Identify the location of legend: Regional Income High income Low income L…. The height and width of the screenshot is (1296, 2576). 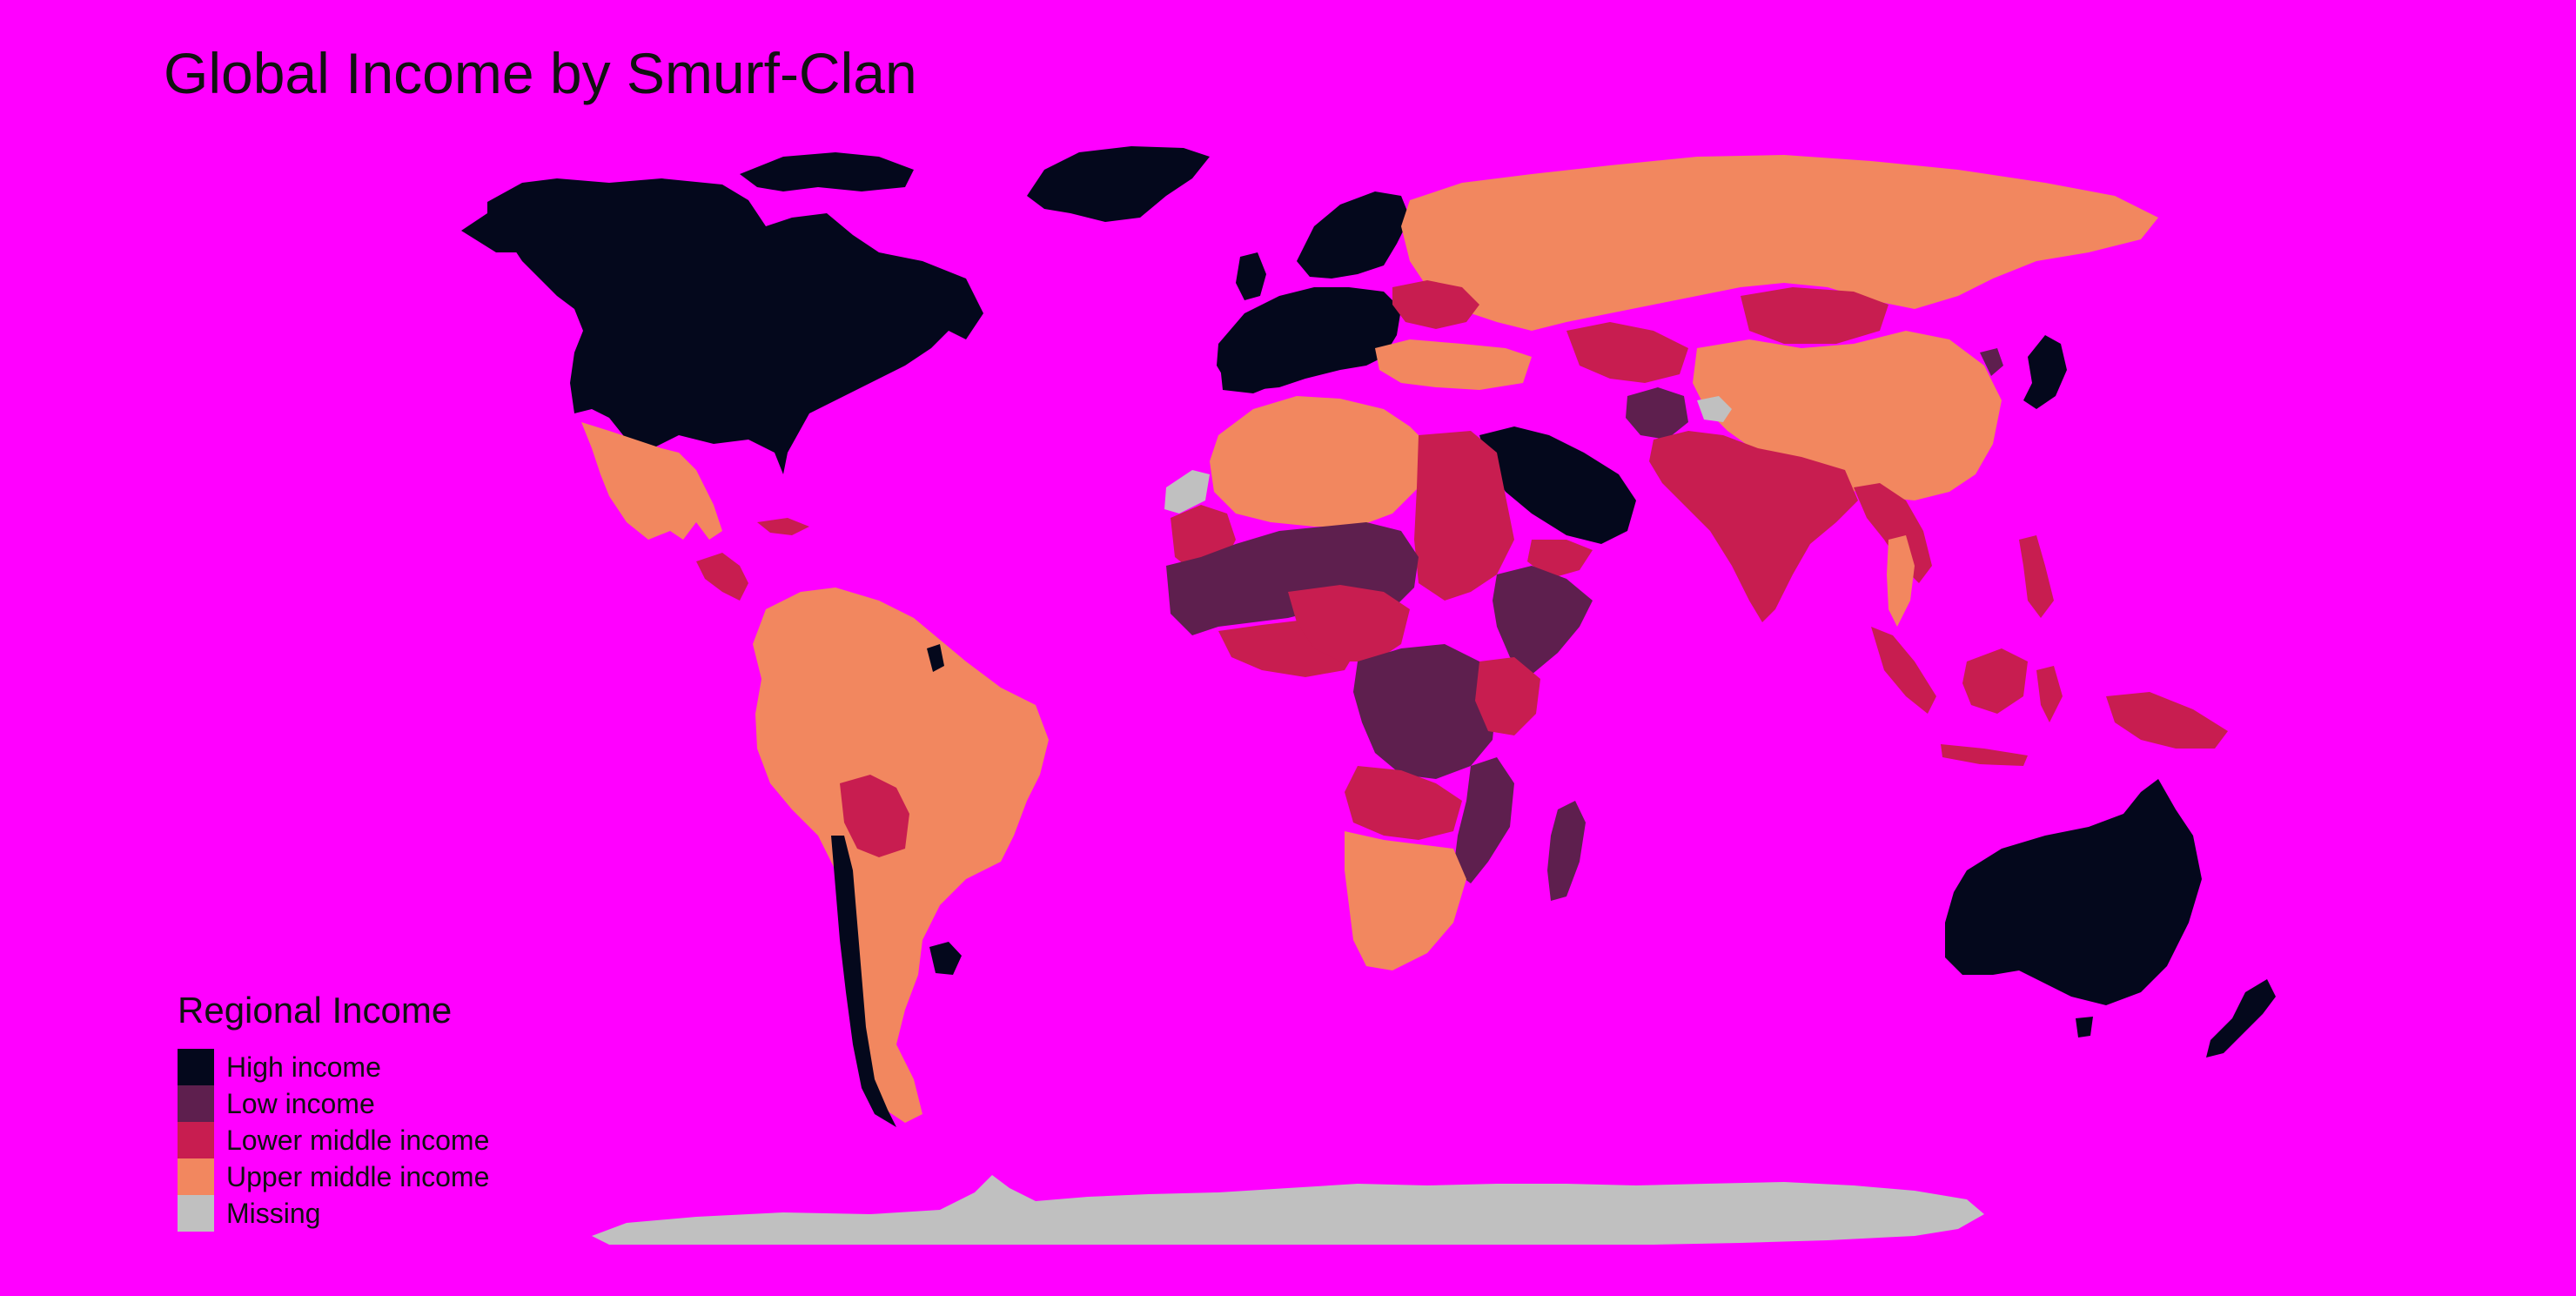
(333, 1111).